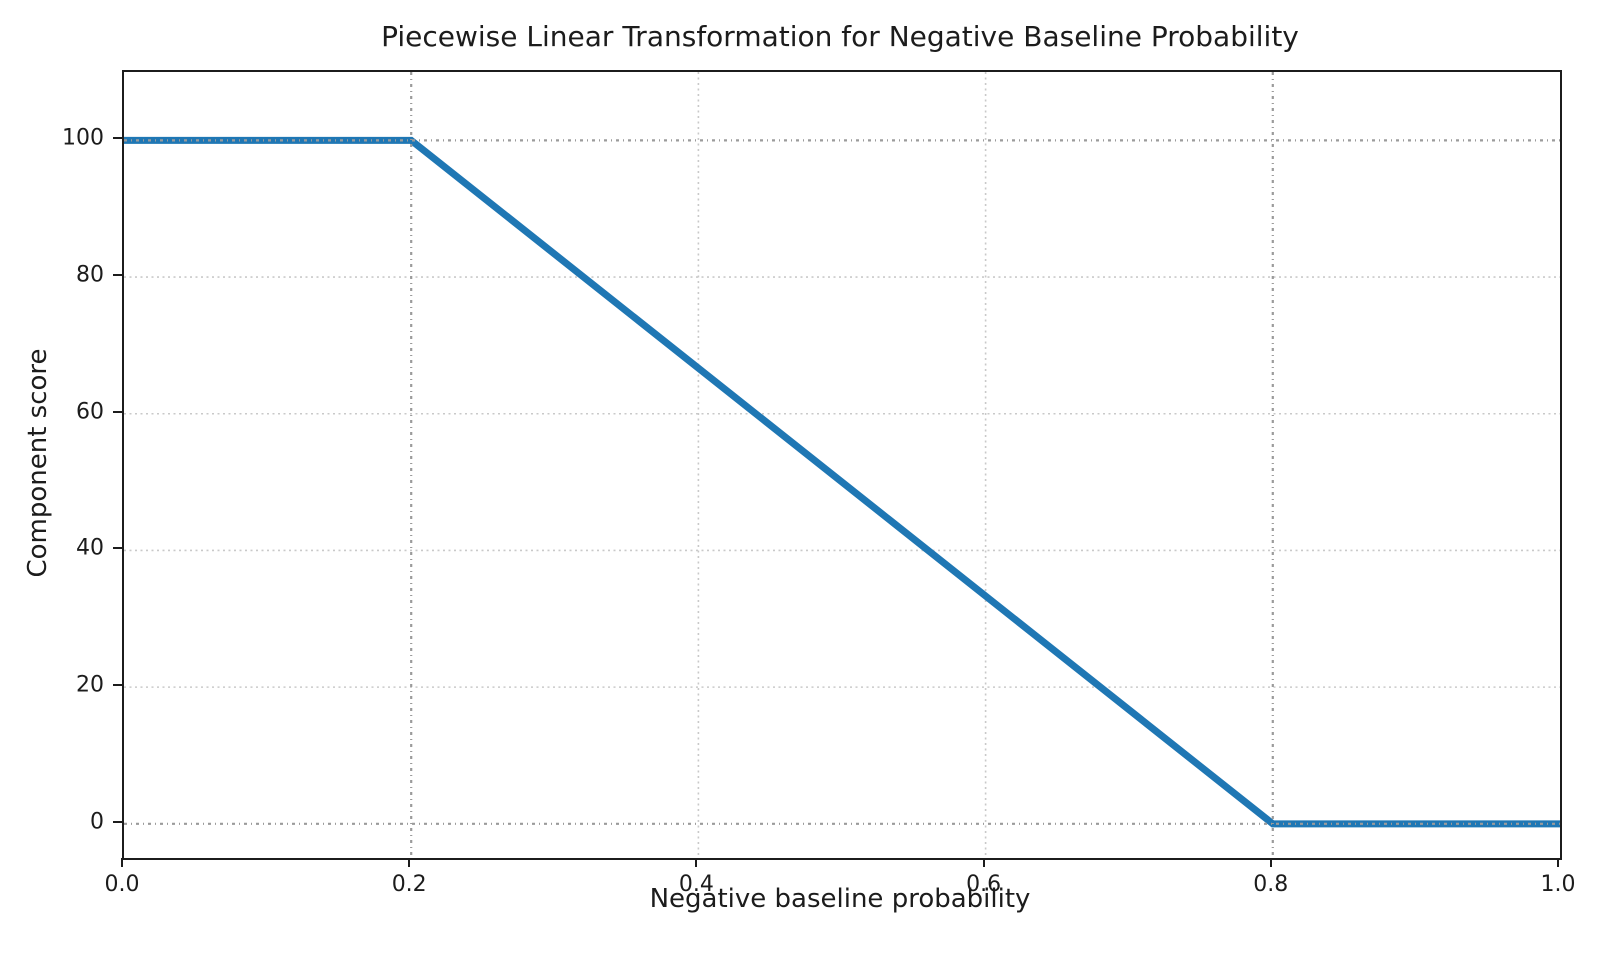 The height and width of the screenshot is (960, 1600). I want to click on y-tick-label: 20, so click(90, 685).